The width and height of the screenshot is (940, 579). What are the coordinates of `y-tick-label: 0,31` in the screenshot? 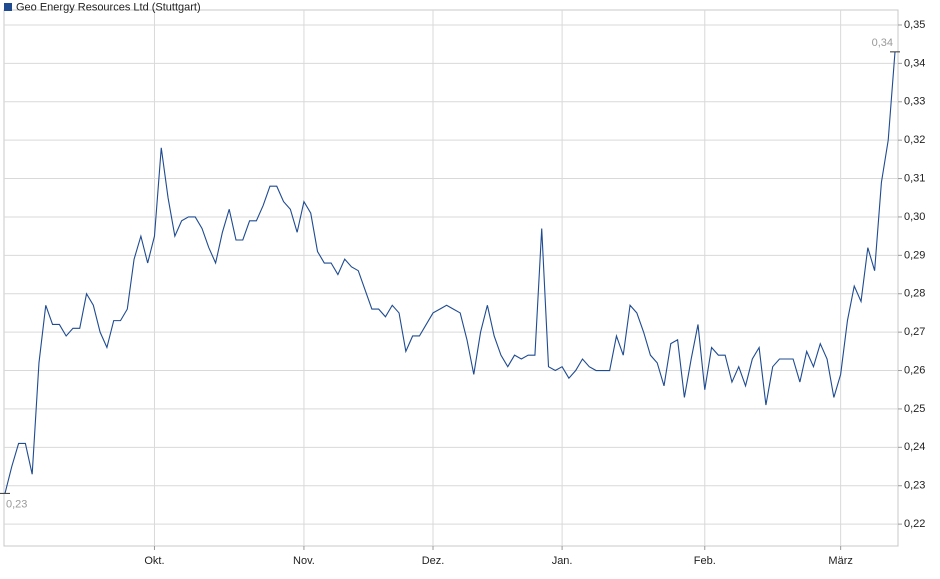 It's located at (914, 178).